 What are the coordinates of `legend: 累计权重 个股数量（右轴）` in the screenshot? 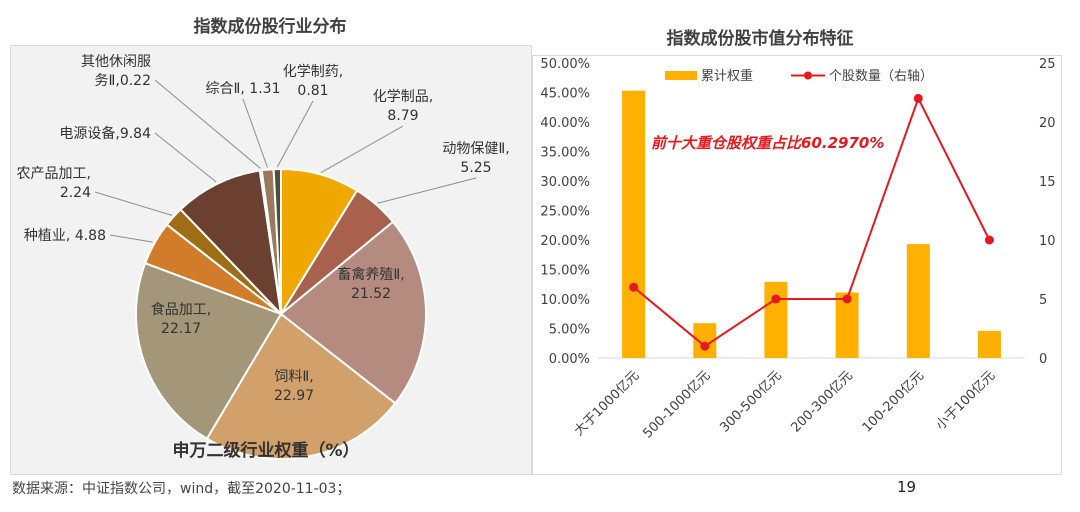 It's located at (799, 76).